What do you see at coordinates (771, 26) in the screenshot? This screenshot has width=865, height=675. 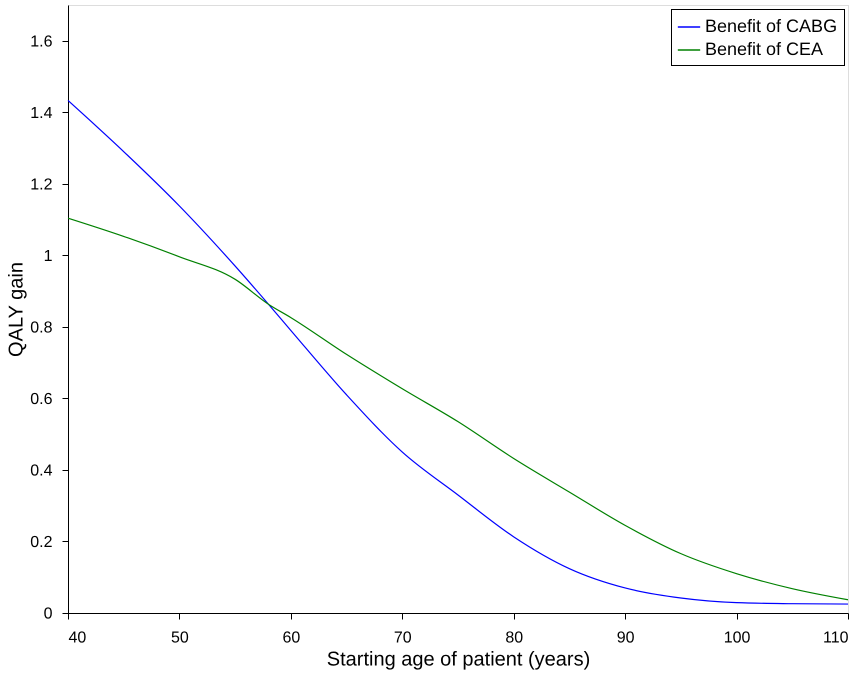 I see `legend-label: Benefit of CABG` at bounding box center [771, 26].